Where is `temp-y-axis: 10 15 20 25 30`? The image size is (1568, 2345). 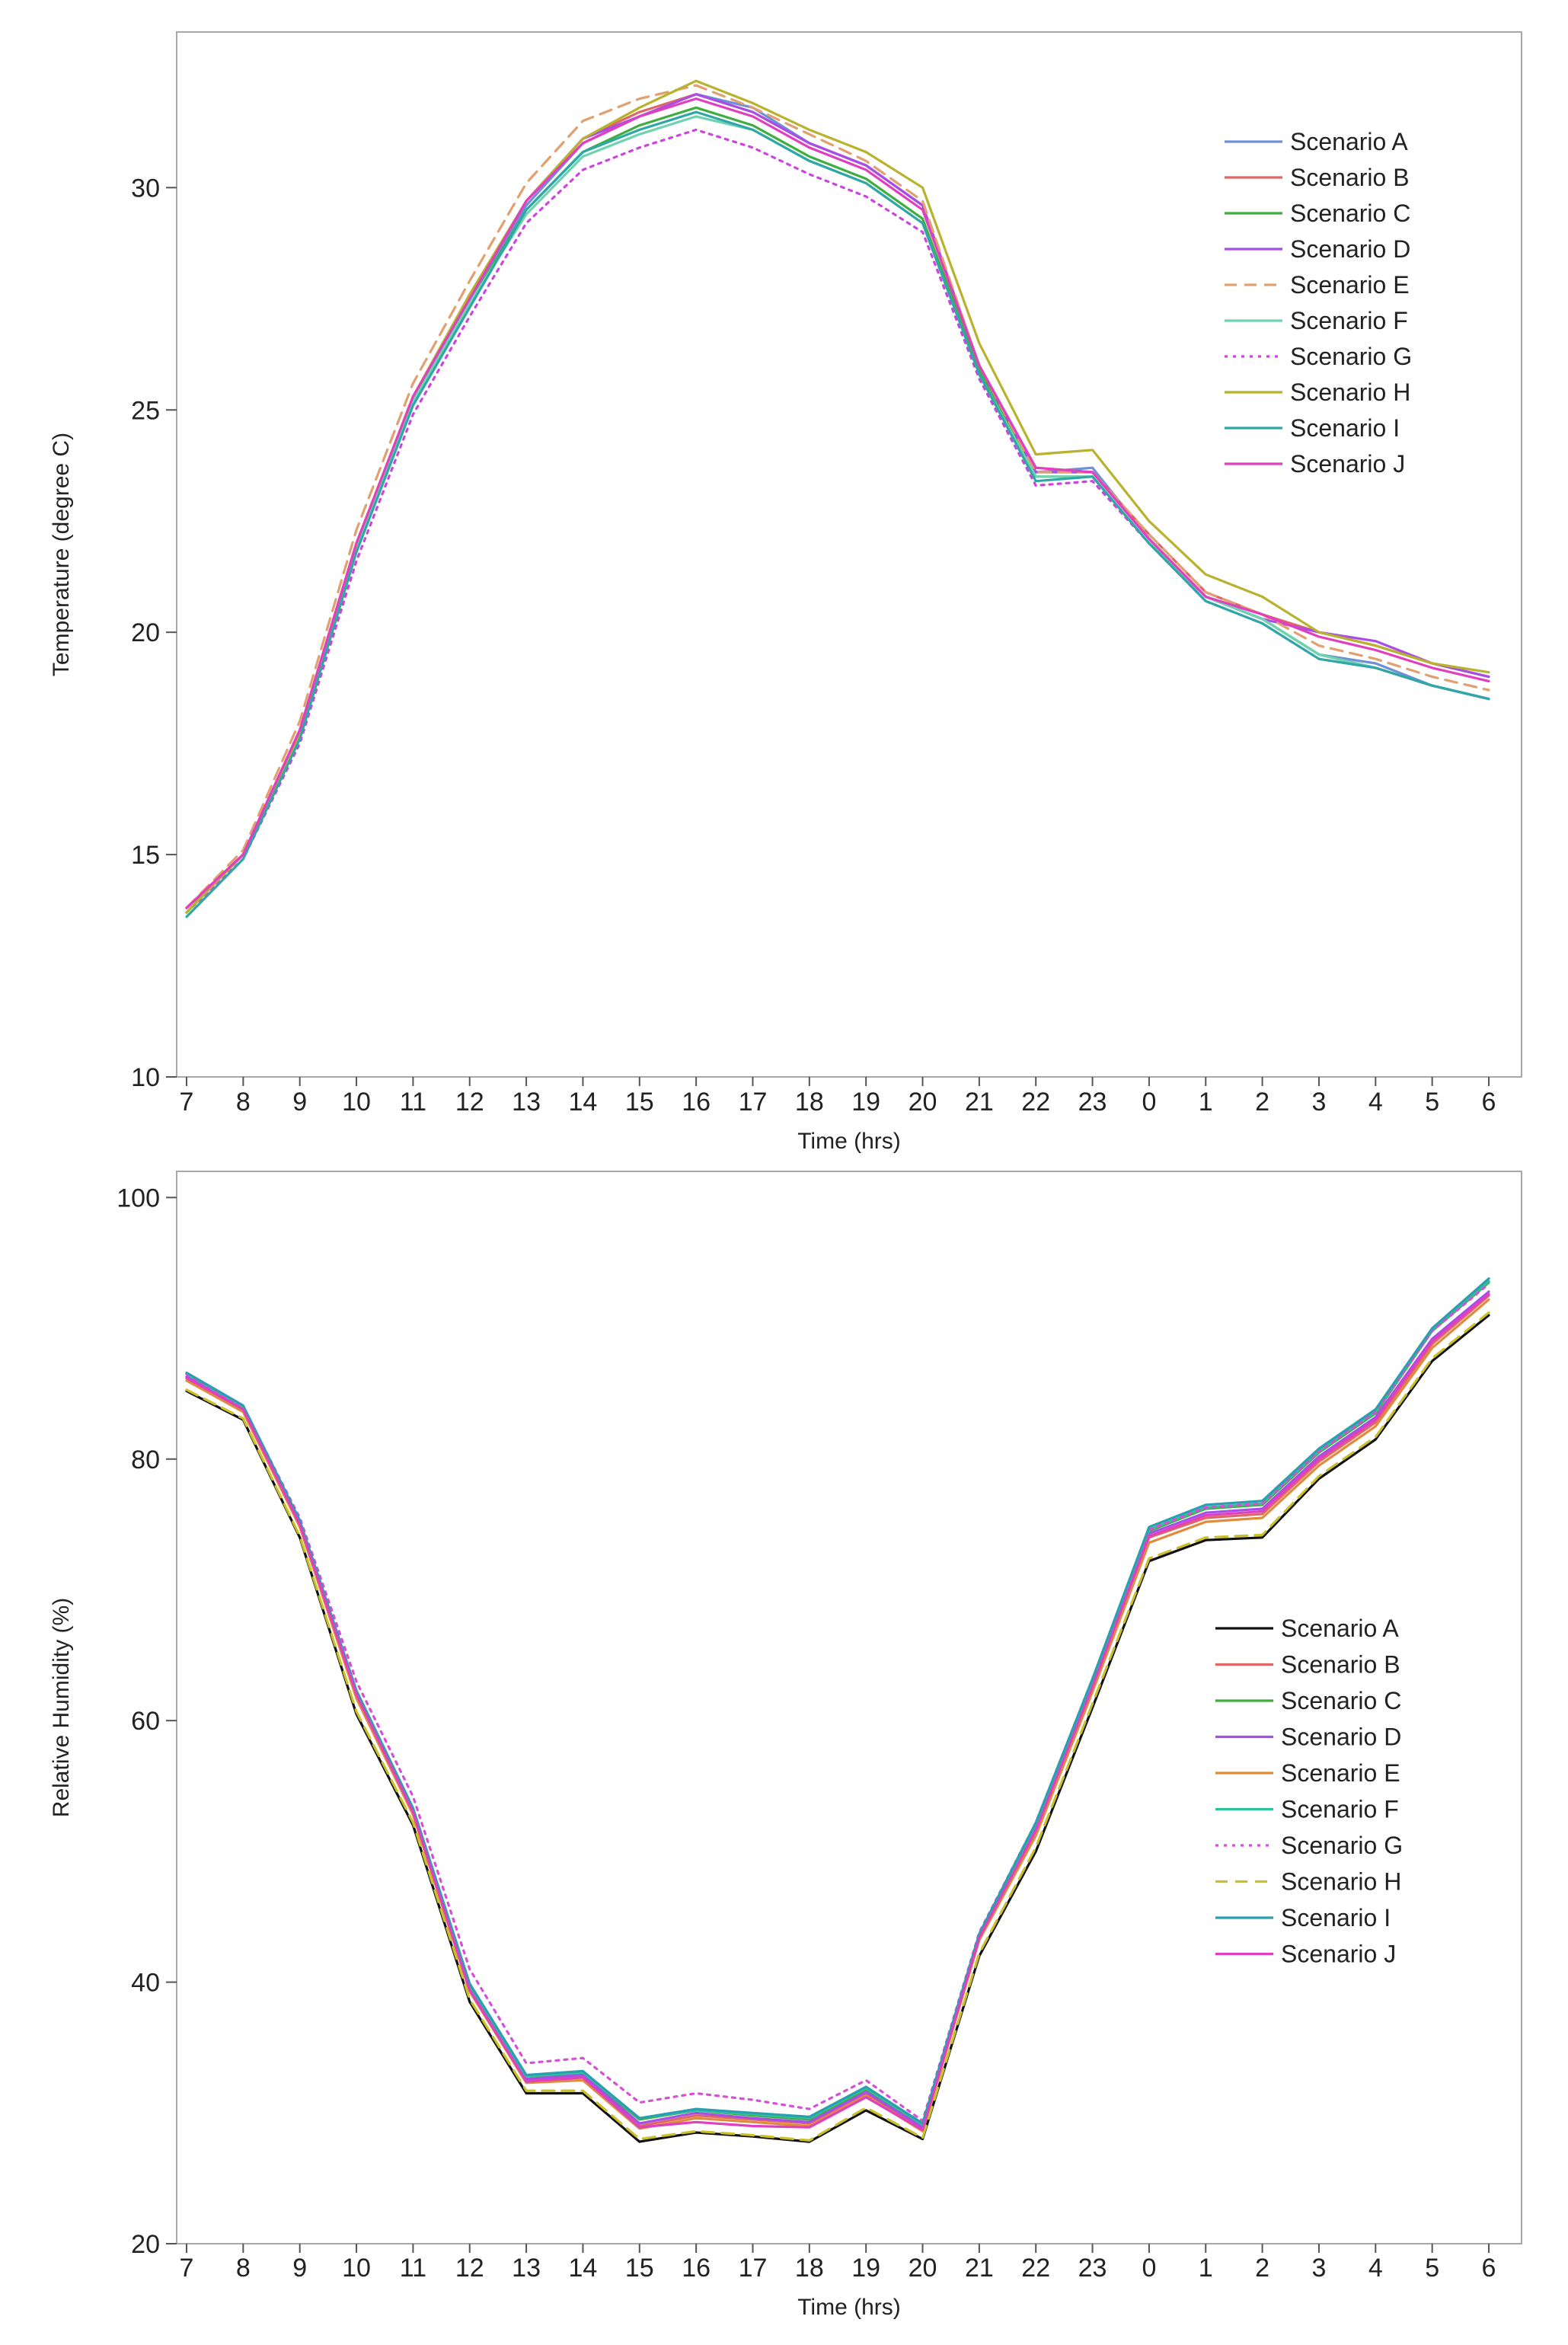
temp-y-axis: 10 15 20 25 30 is located at coordinates (154, 633).